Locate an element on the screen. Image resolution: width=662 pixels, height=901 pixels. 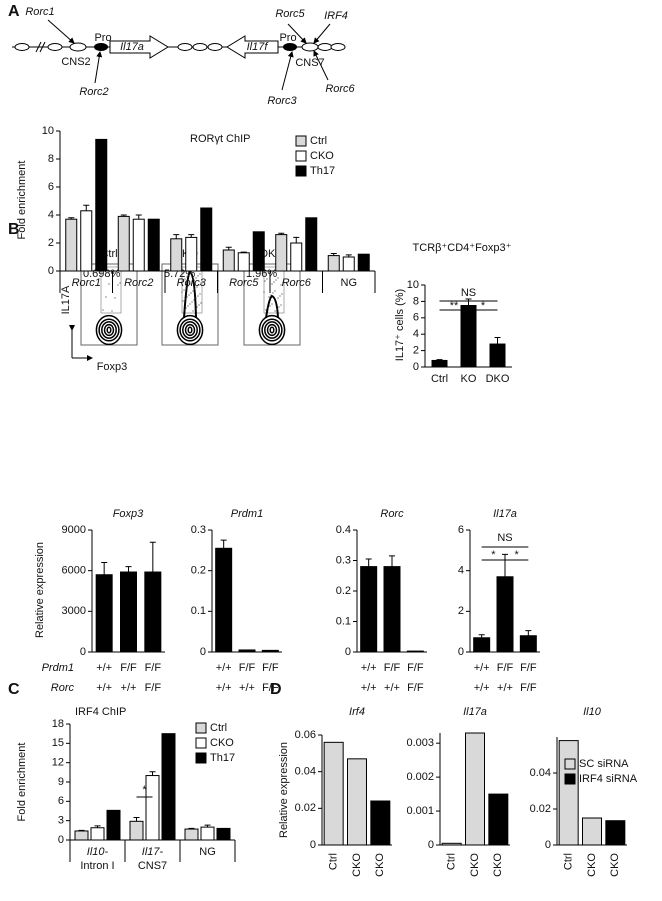
significance-label: * is located at coordinates (144, 790).